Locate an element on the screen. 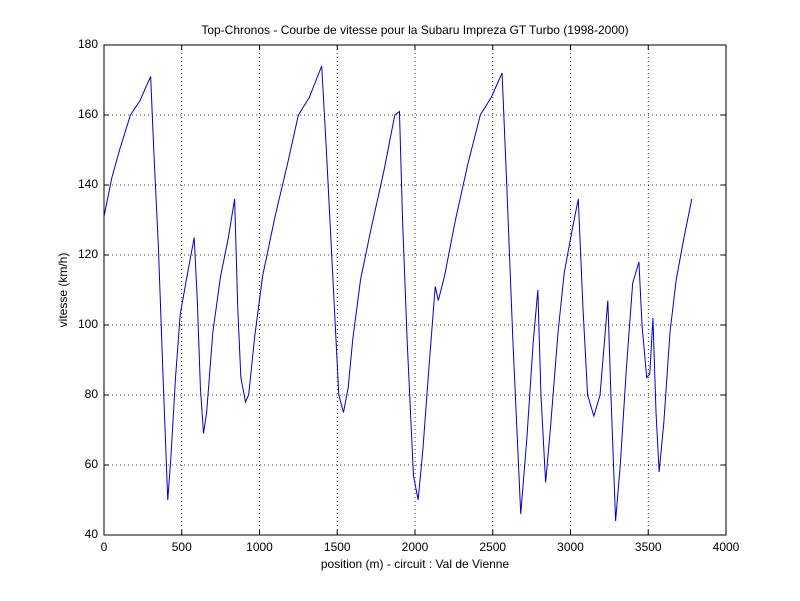  y-tick-label: 140 is located at coordinates (88, 184).